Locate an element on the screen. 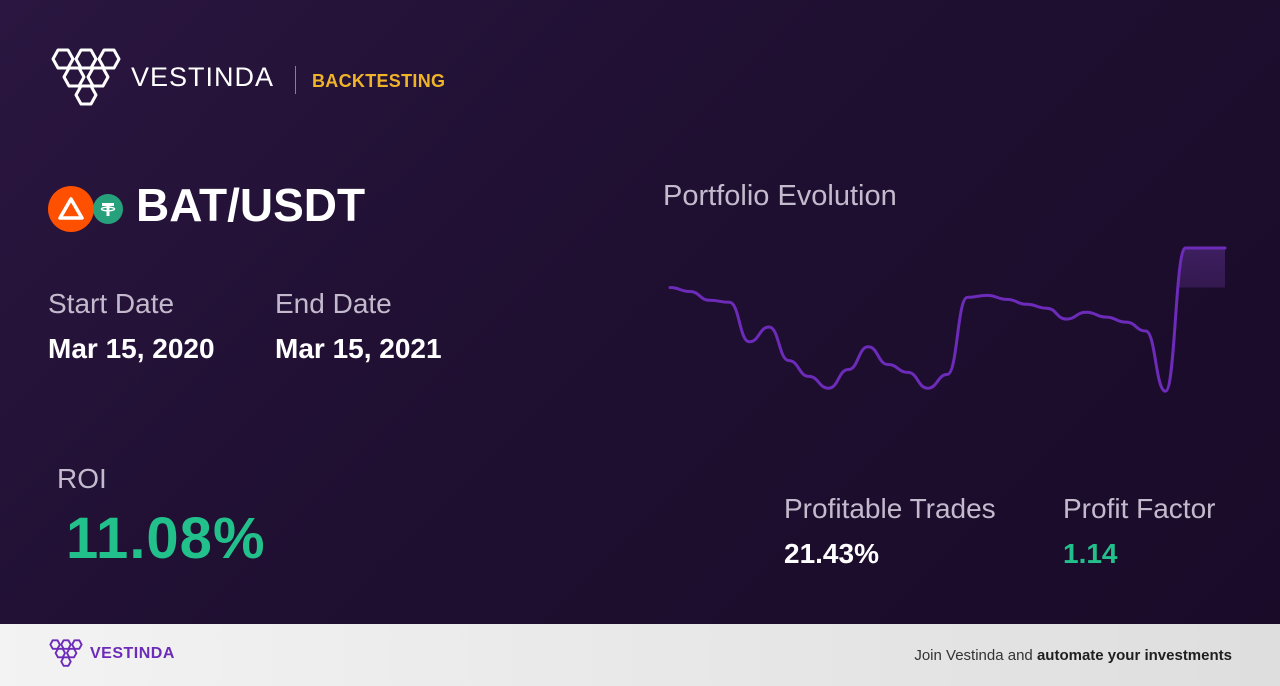  footer-cta-prefix: Join Vestinda and is located at coordinates (975, 655).